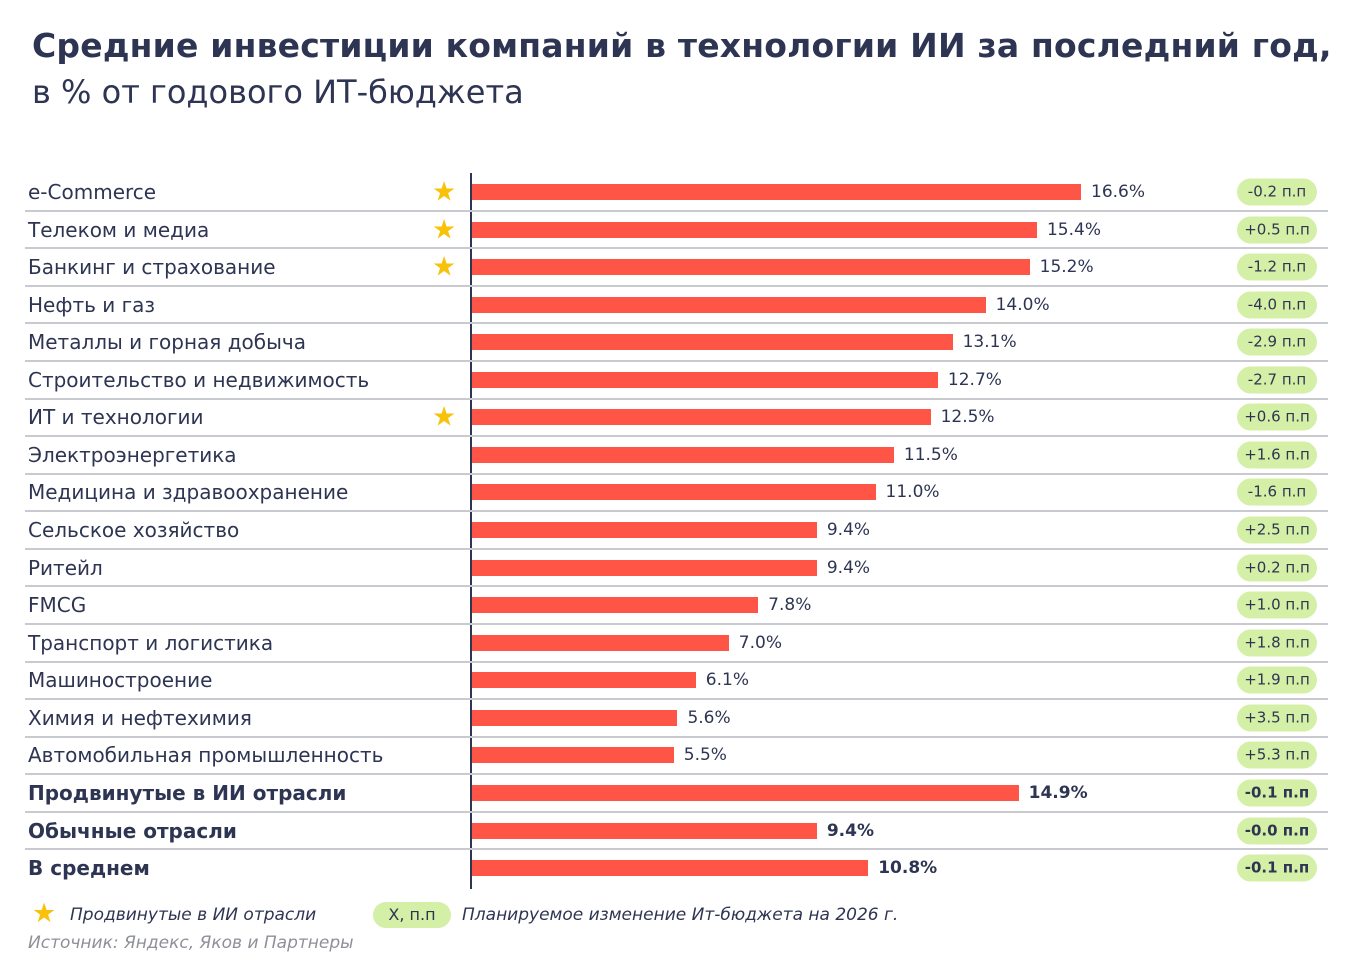 This screenshot has width=1369, height=967. I want to click on change-badge: -1.6 п.п, so click(1277, 492).